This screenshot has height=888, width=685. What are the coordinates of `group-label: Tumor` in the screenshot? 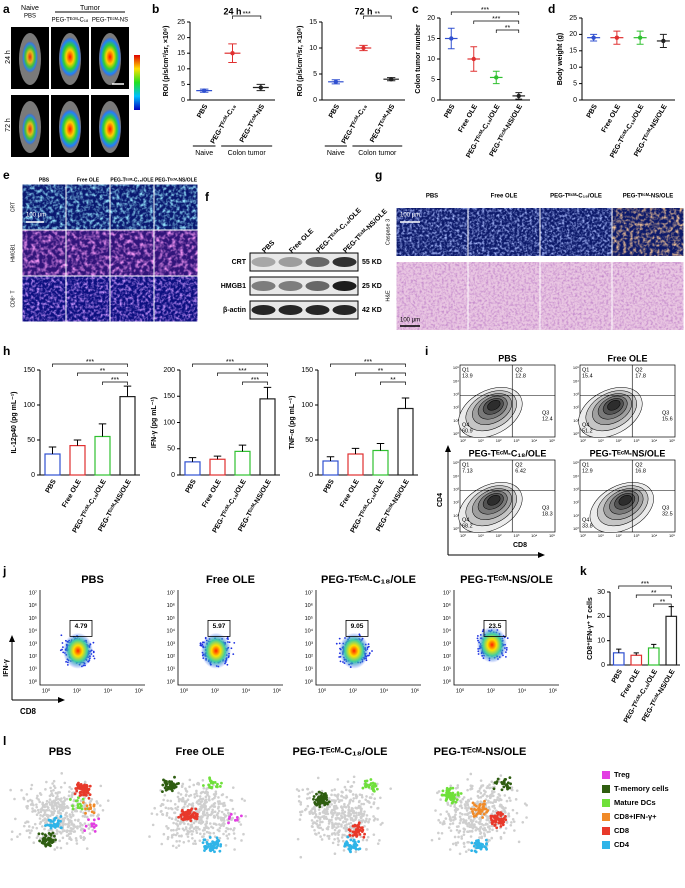 It's located at (90, 8).